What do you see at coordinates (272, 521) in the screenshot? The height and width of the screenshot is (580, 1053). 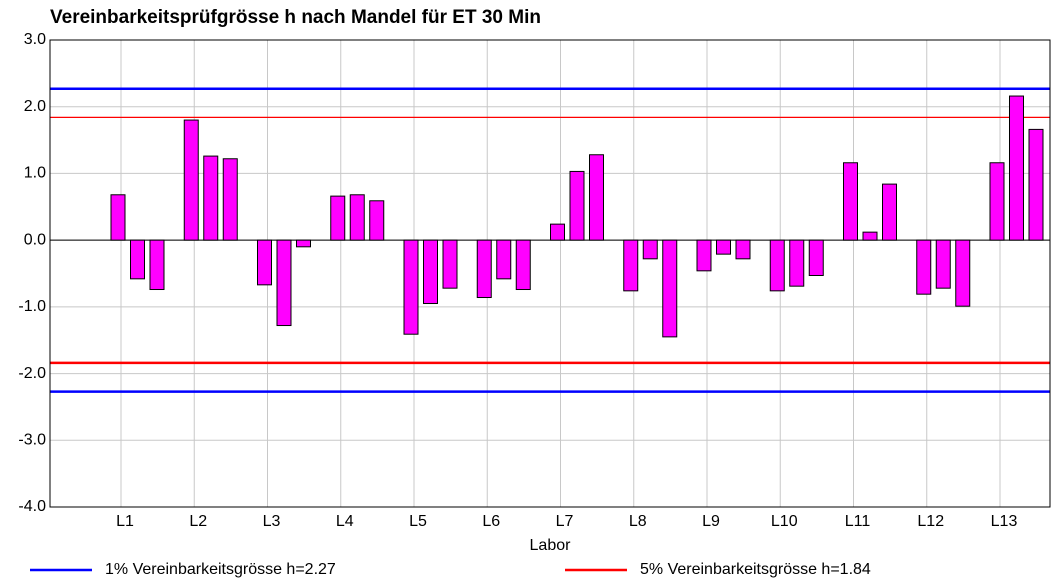 I see `x-tick-label: L3` at bounding box center [272, 521].